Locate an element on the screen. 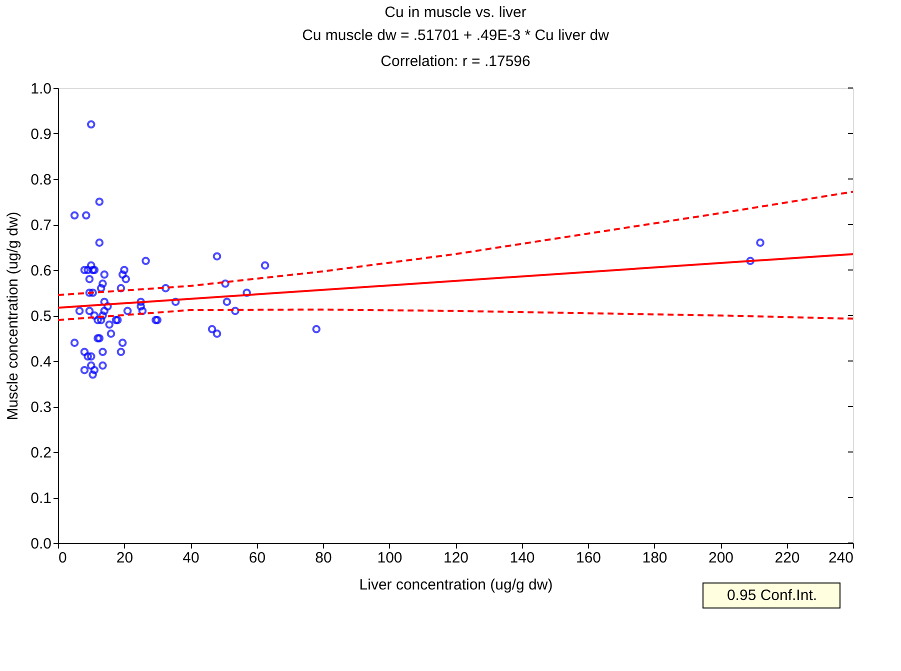 This screenshot has width=901, height=671. x-tick-label: 220 is located at coordinates (787, 558).